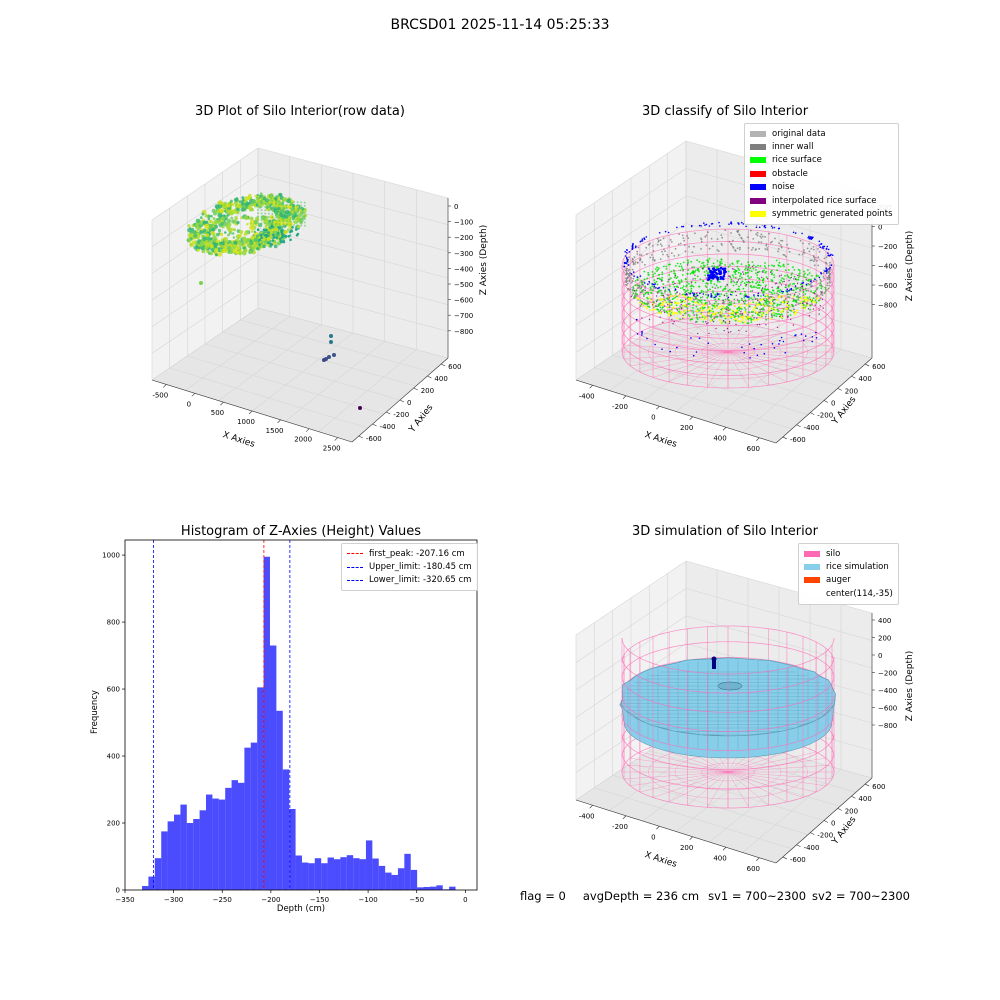 This screenshot has width=1000, height=1000. Describe the element at coordinates (857, 567) in the screenshot. I see `legend-label: rice simulation` at that location.